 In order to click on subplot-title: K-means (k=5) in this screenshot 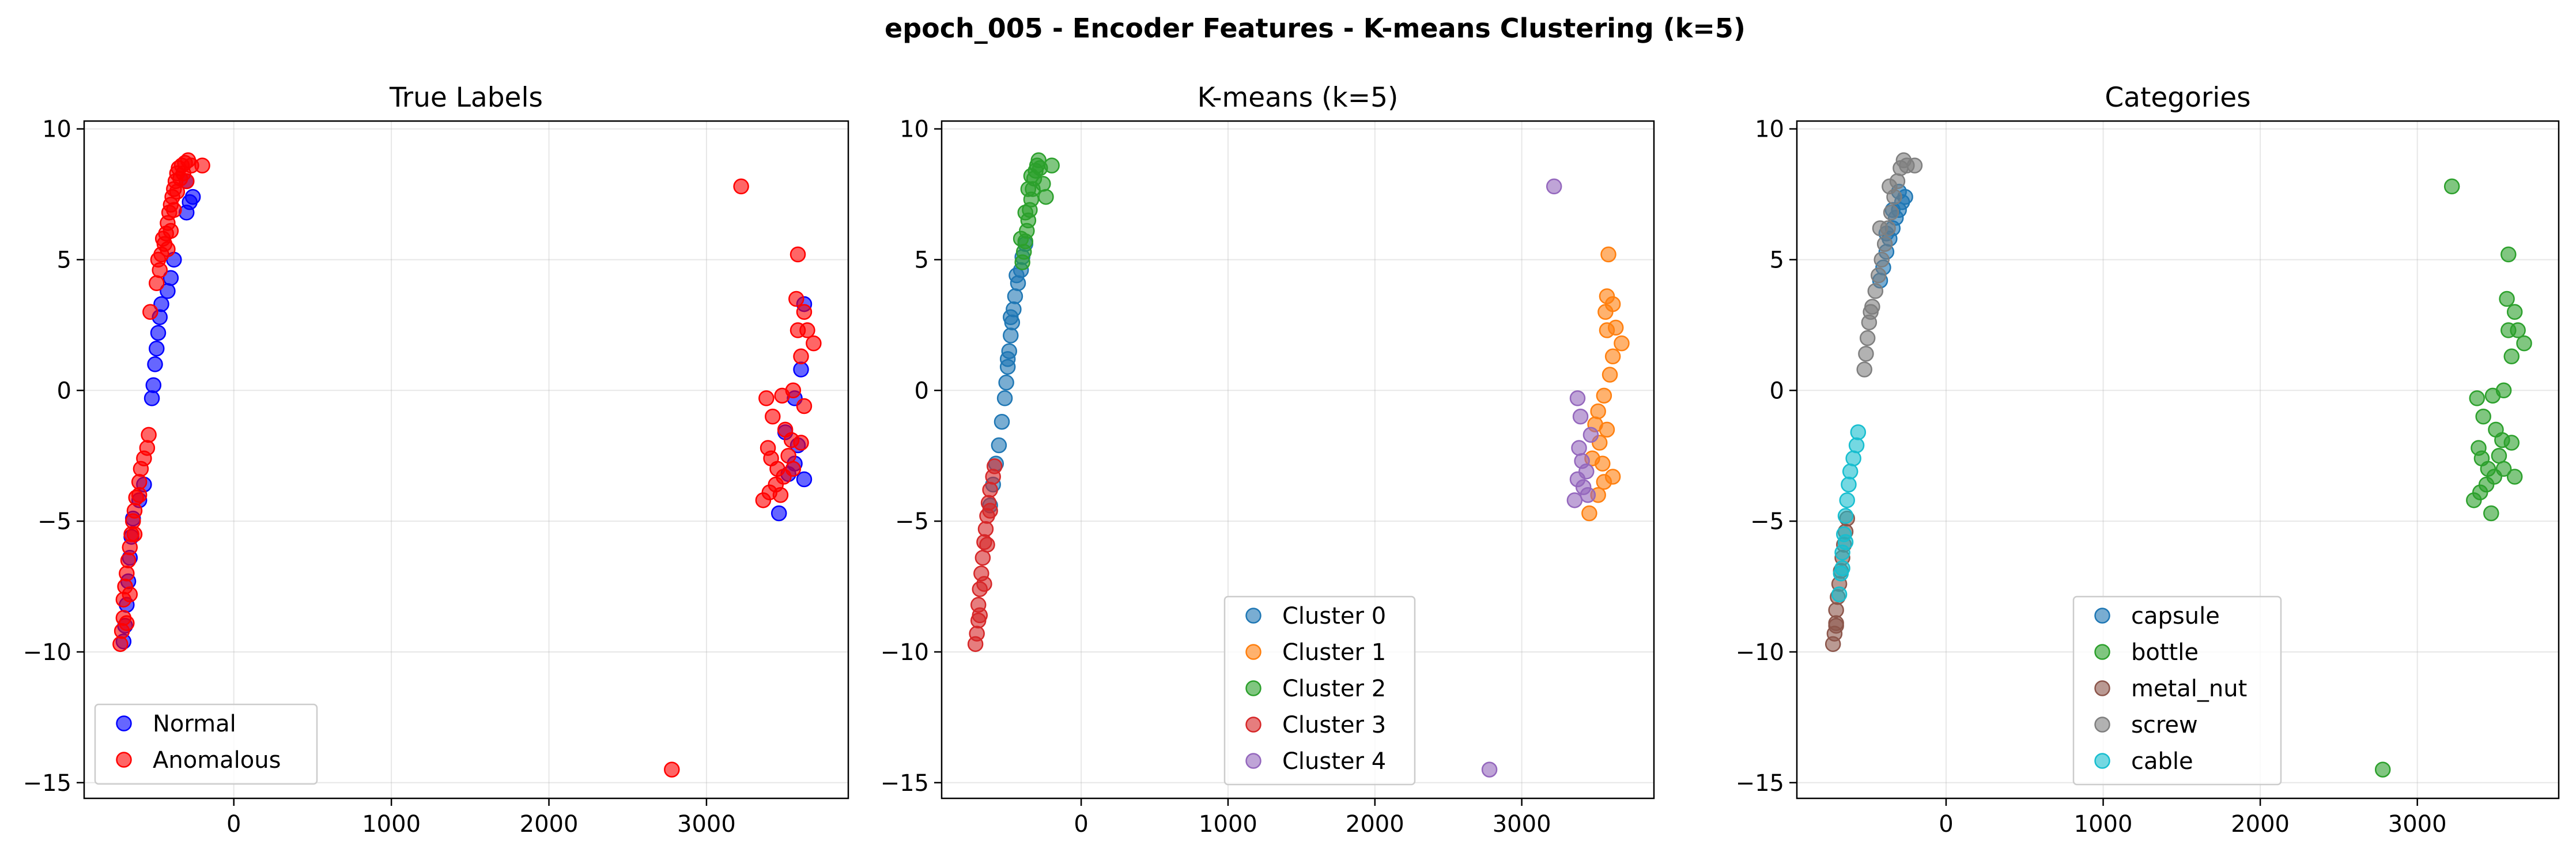, I will do `click(1298, 98)`.